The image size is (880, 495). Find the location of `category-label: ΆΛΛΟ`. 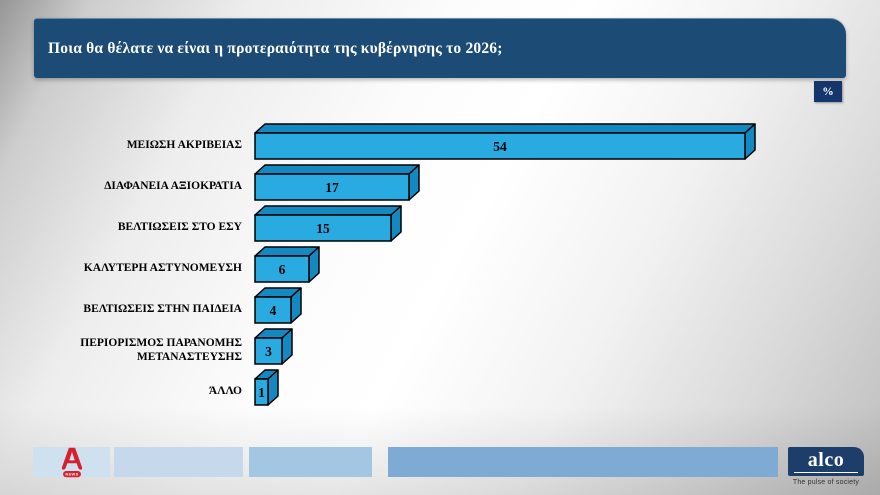

category-label: ΆΛΛΟ is located at coordinates (225, 391).